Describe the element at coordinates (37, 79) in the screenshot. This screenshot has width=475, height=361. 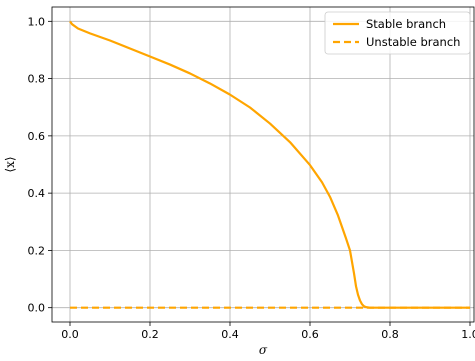
I see `y-tick-label: 0.8` at that location.